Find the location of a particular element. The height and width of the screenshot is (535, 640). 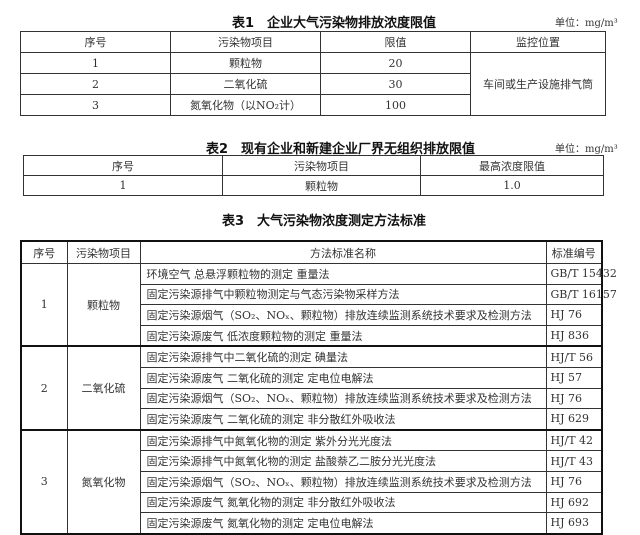

standard-code-cell: HJ/T 42 is located at coordinates (574, 440).